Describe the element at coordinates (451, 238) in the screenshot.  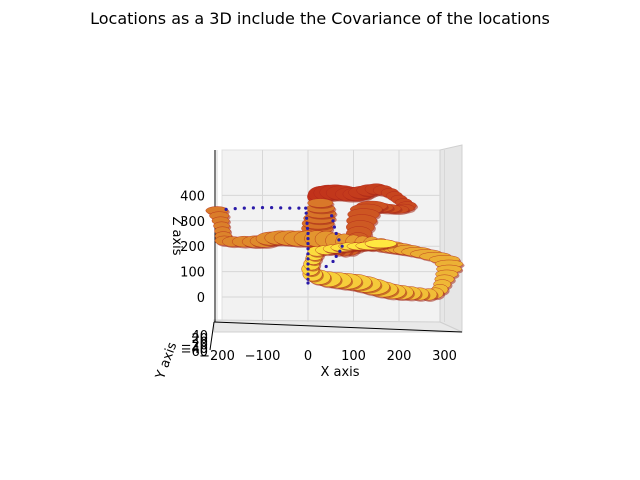
I see `right-pane` at that location.